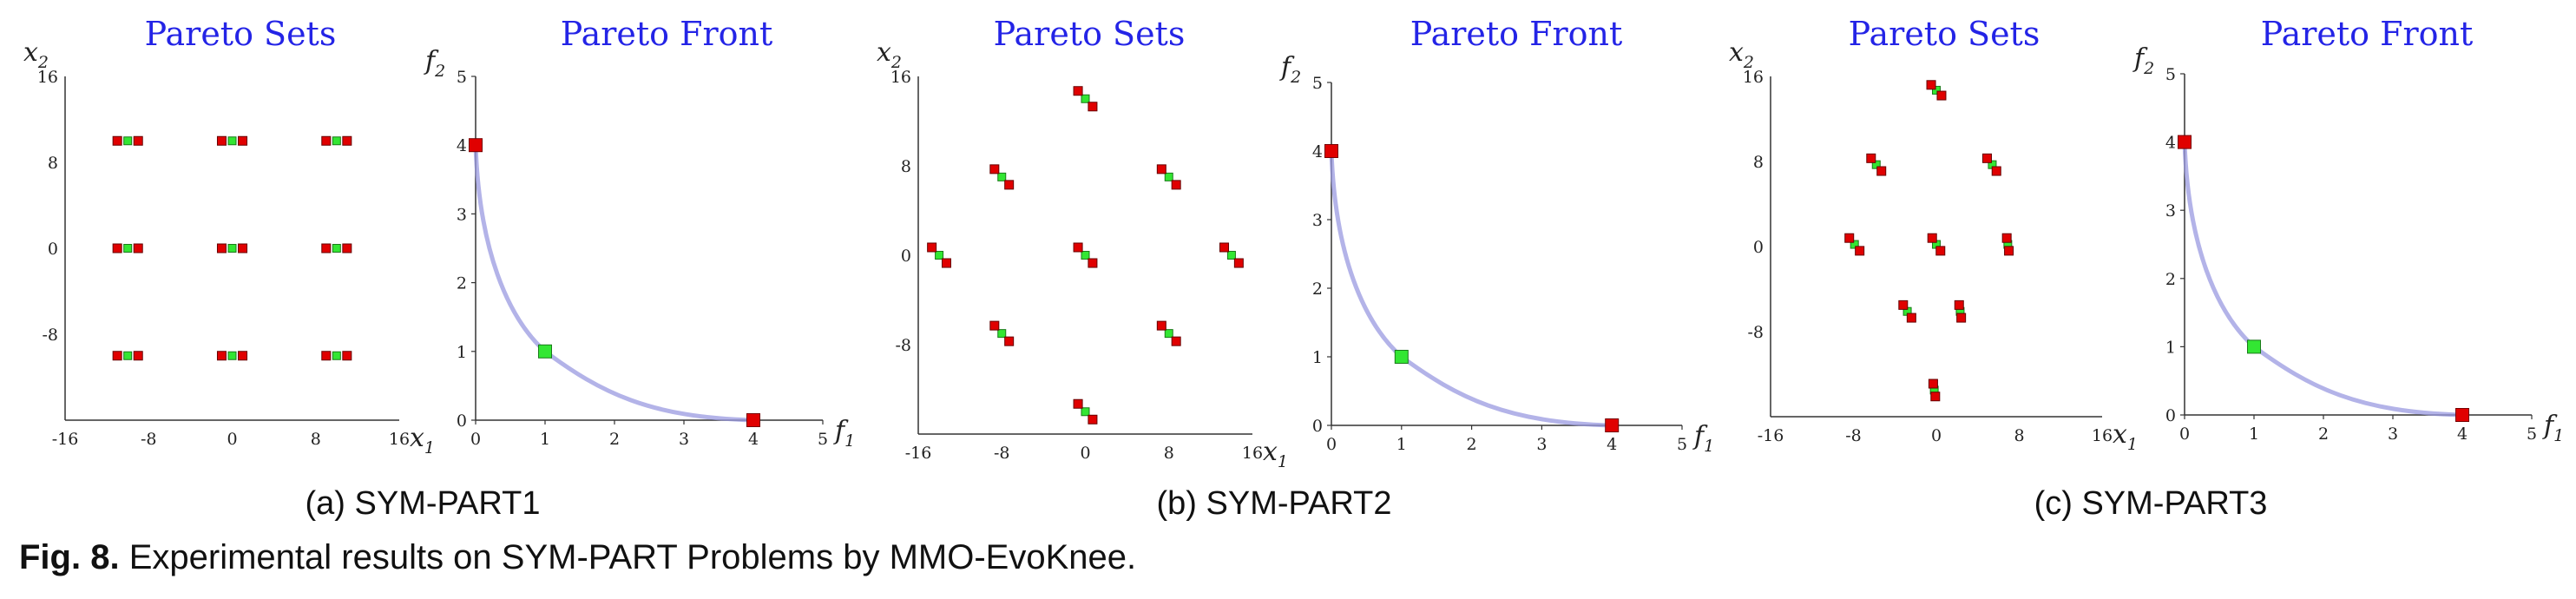 This screenshot has width=2576, height=599. Describe the element at coordinates (2462, 434) in the screenshot. I see `x-tick-label: 4` at that location.